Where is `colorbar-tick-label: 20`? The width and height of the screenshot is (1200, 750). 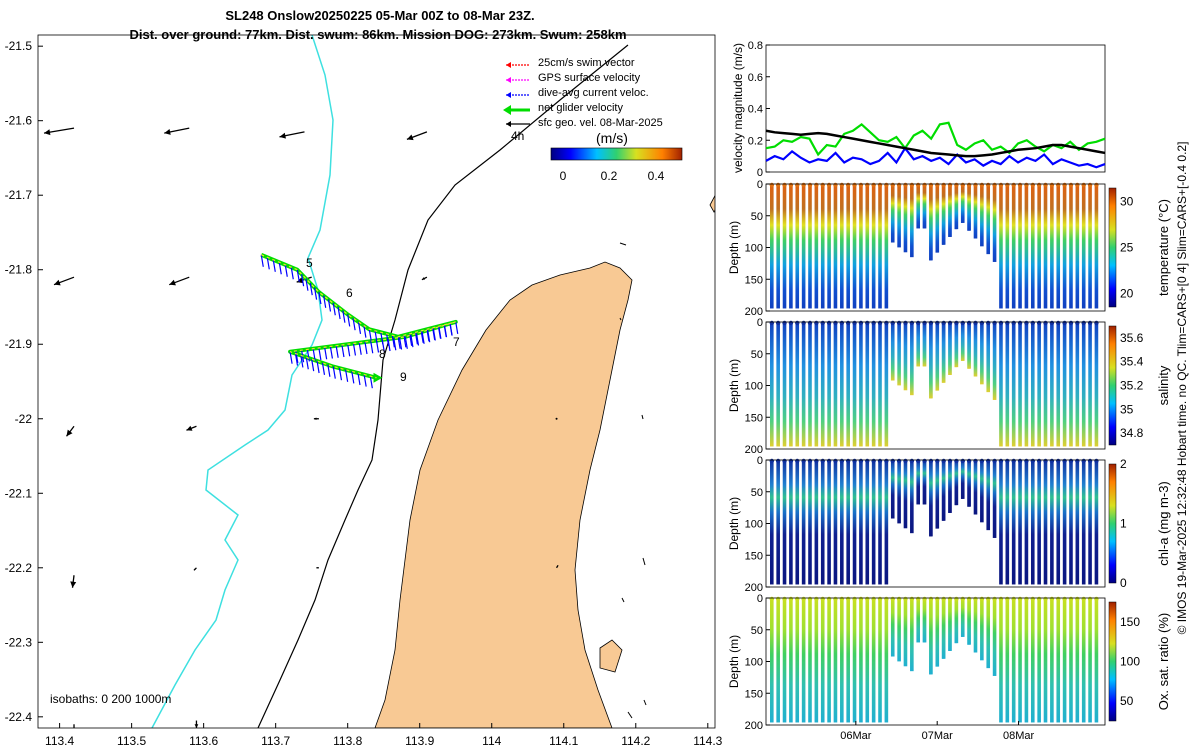 colorbar-tick-label: 20 is located at coordinates (1127, 293).